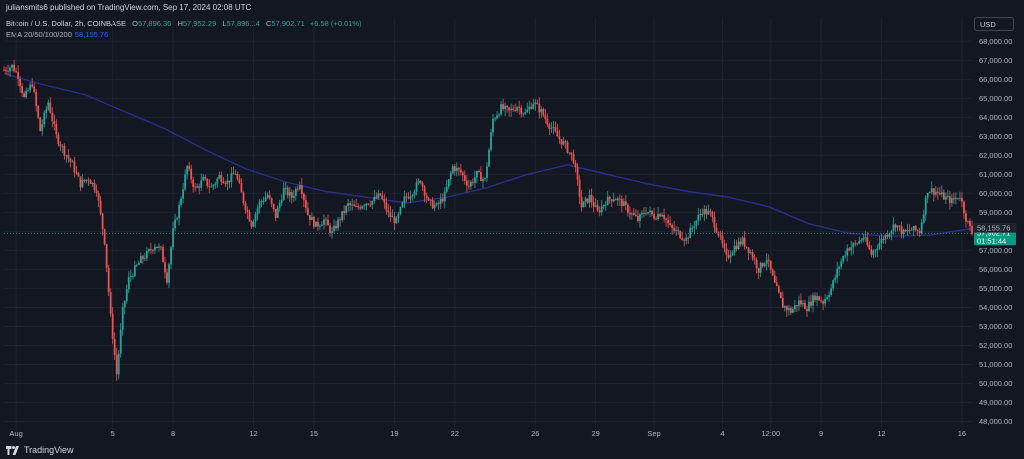 This screenshot has height=459, width=1024. I want to click on ema-legend: EMA 20/50/100/200 58,155.76, so click(57, 34).